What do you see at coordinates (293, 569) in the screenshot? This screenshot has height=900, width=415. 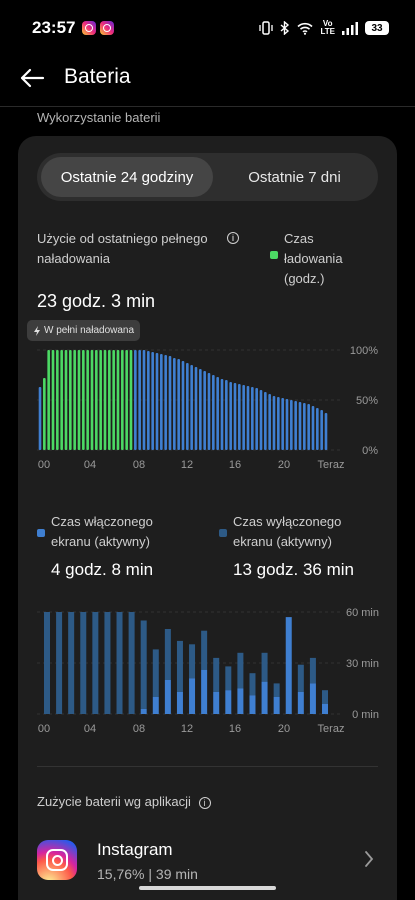 I see `screen-off-value: 13 godz. 36 min` at bounding box center [293, 569].